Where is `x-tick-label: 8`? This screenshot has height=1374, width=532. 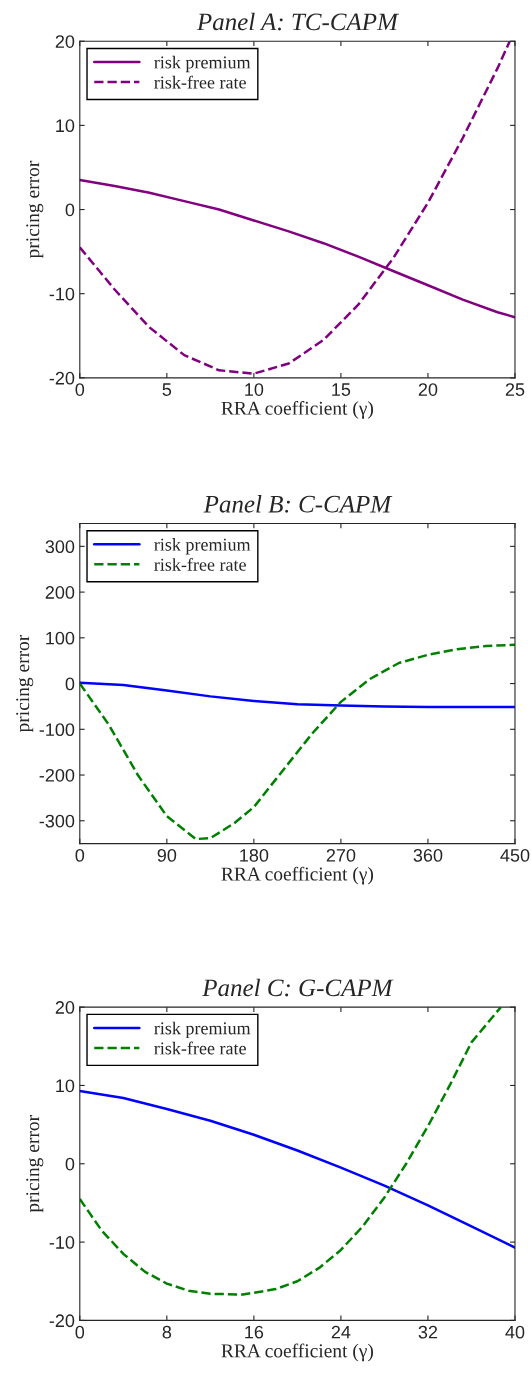 x-tick-label: 8 is located at coordinates (167, 1332).